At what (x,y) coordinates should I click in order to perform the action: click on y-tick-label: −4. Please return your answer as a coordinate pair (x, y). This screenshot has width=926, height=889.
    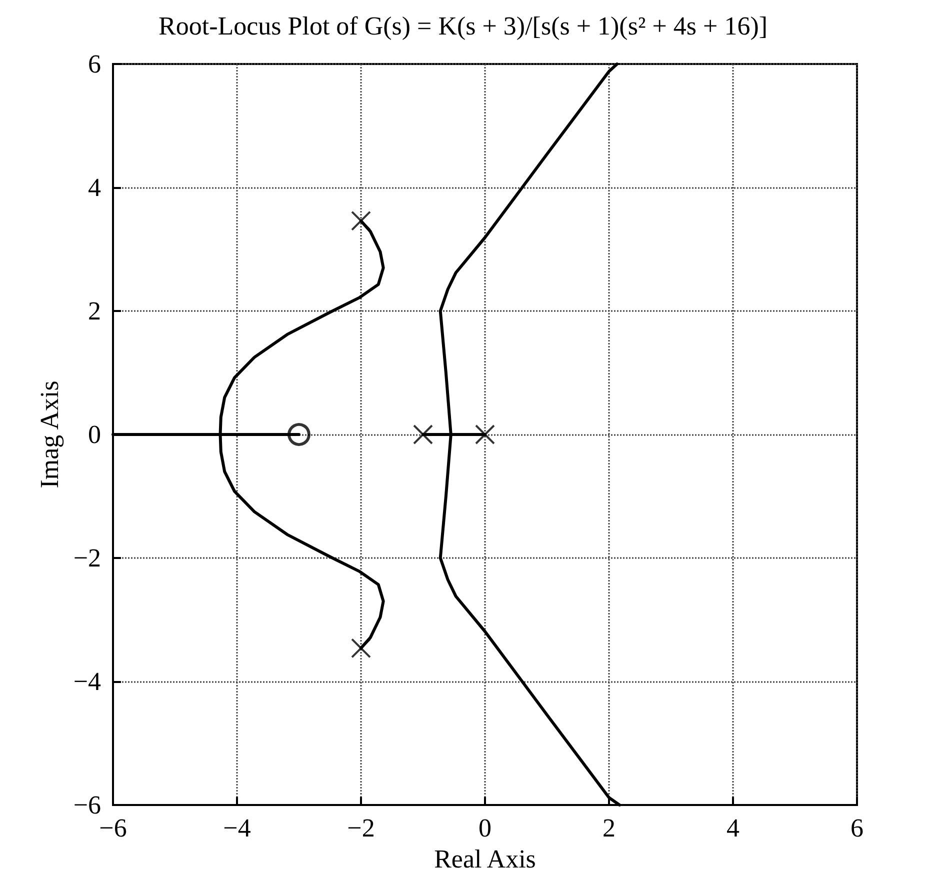
    Looking at the image, I should click on (87, 681).